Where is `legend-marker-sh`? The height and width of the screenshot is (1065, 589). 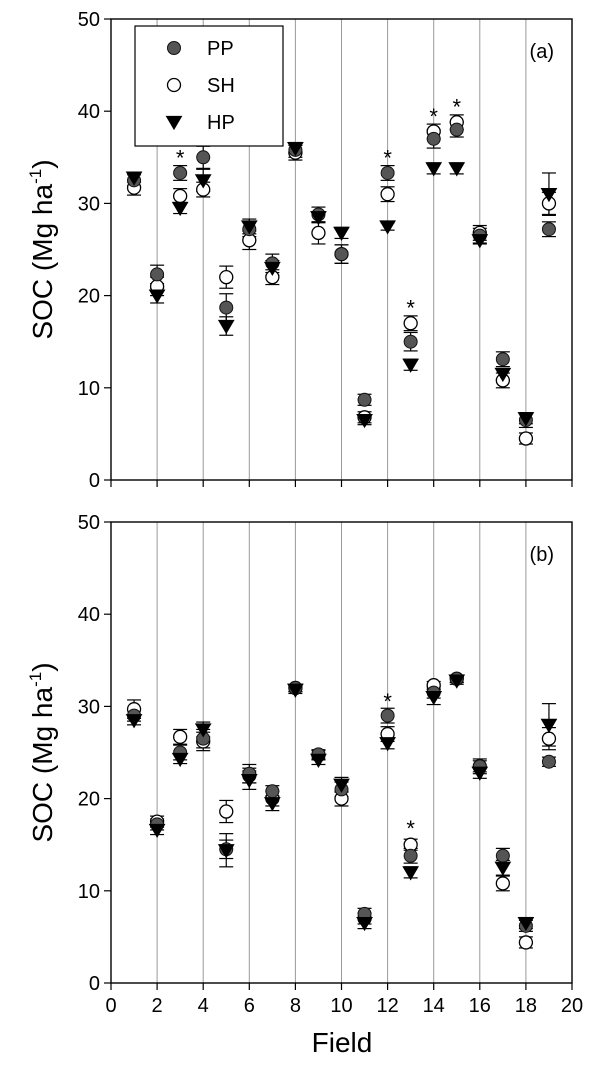 legend-marker-sh is located at coordinates (174, 85).